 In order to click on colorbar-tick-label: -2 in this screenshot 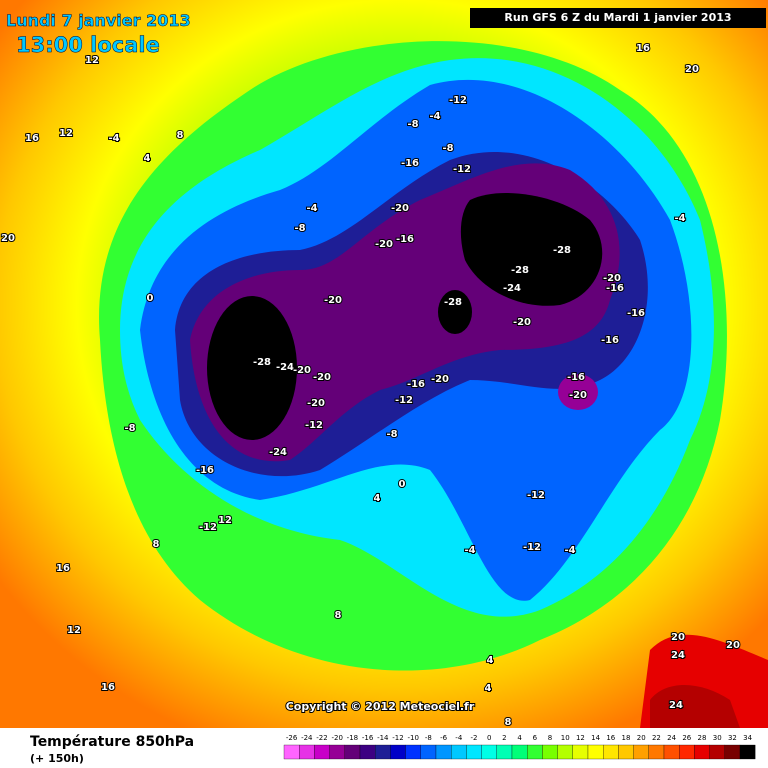, I will do `click(474, 738)`.